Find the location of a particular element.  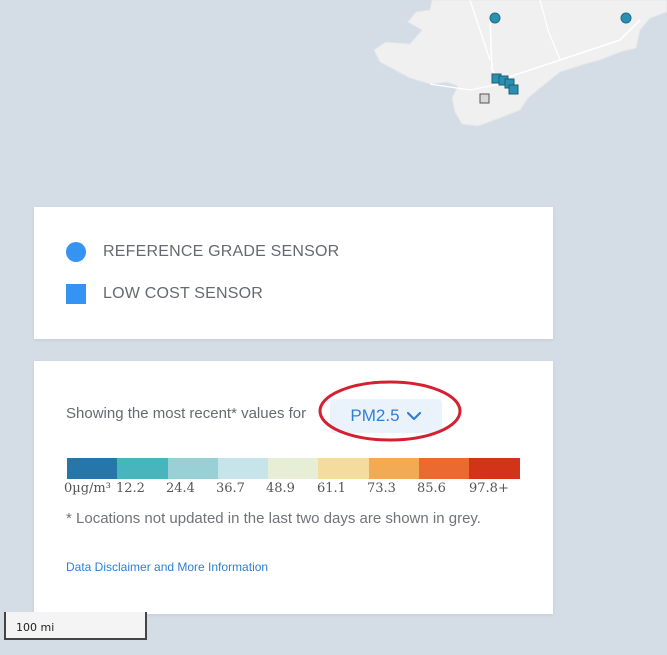

stale-sensor-marker is located at coordinates (484, 98).